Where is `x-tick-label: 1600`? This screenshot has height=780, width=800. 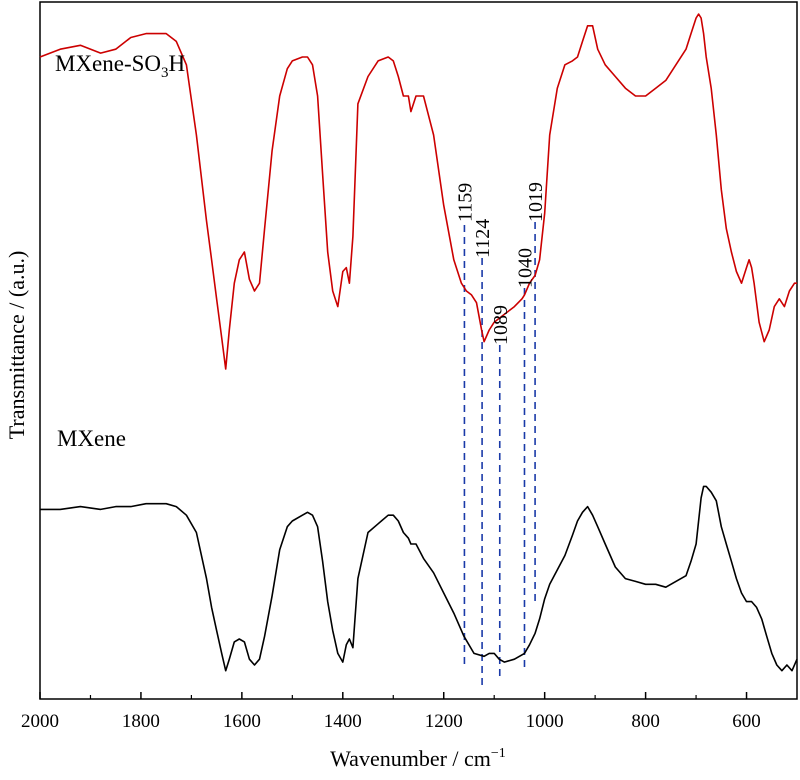
x-tick-label: 1600 is located at coordinates (242, 721).